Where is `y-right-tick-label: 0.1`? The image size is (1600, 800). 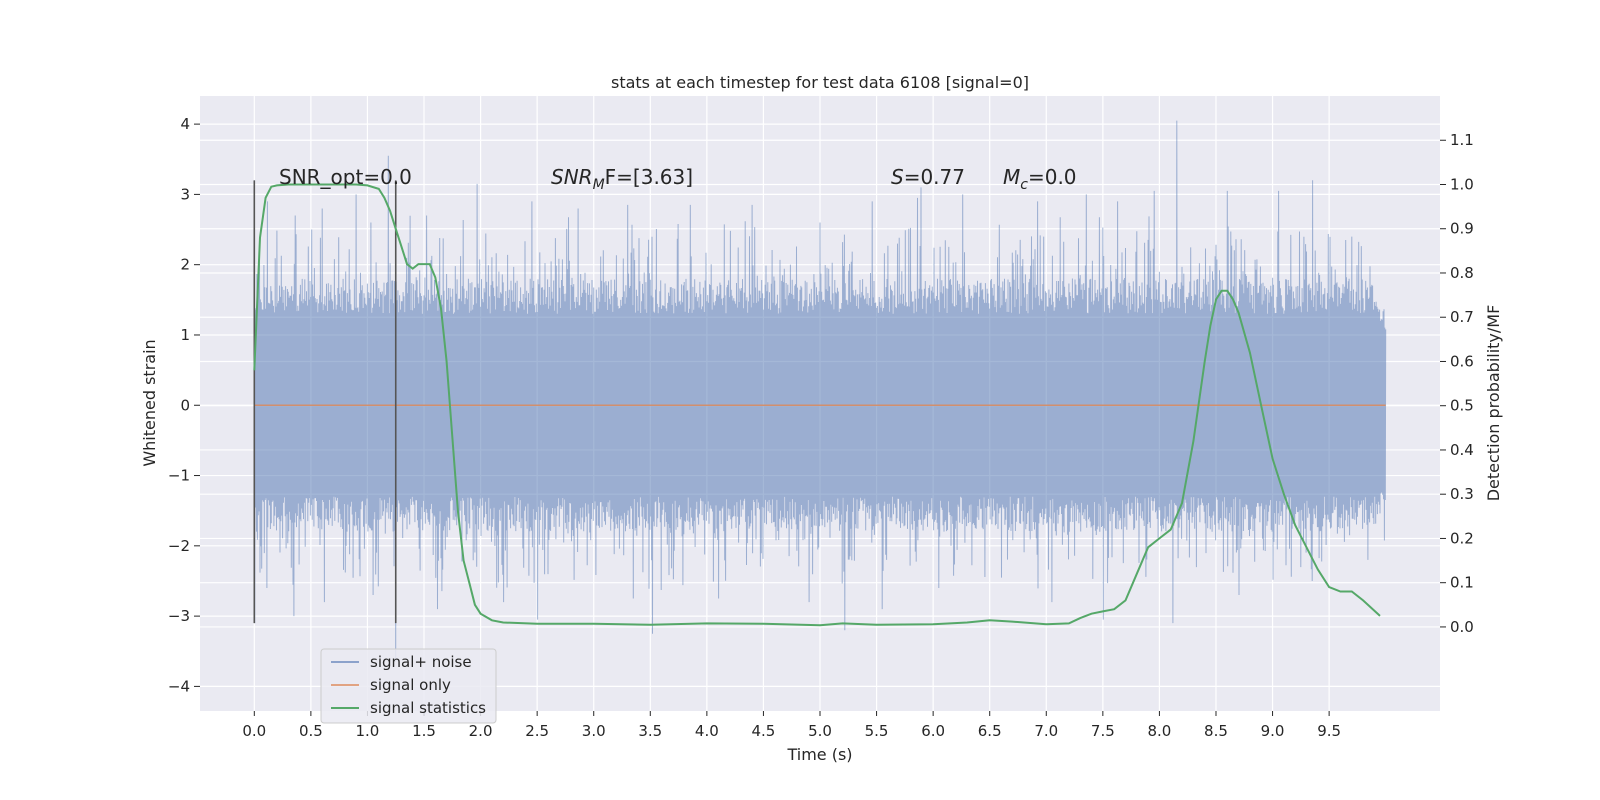 y-right-tick-label: 0.1 is located at coordinates (1462, 583).